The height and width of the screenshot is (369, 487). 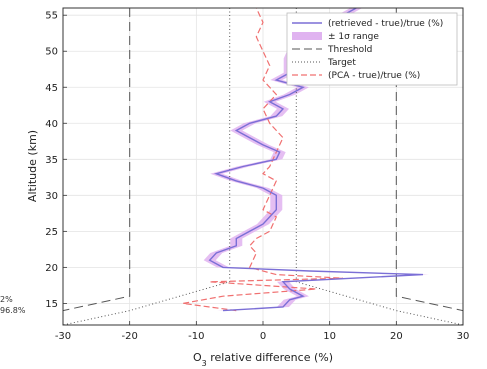 I want to click on y-tick-label: 25, so click(x=51, y=232).